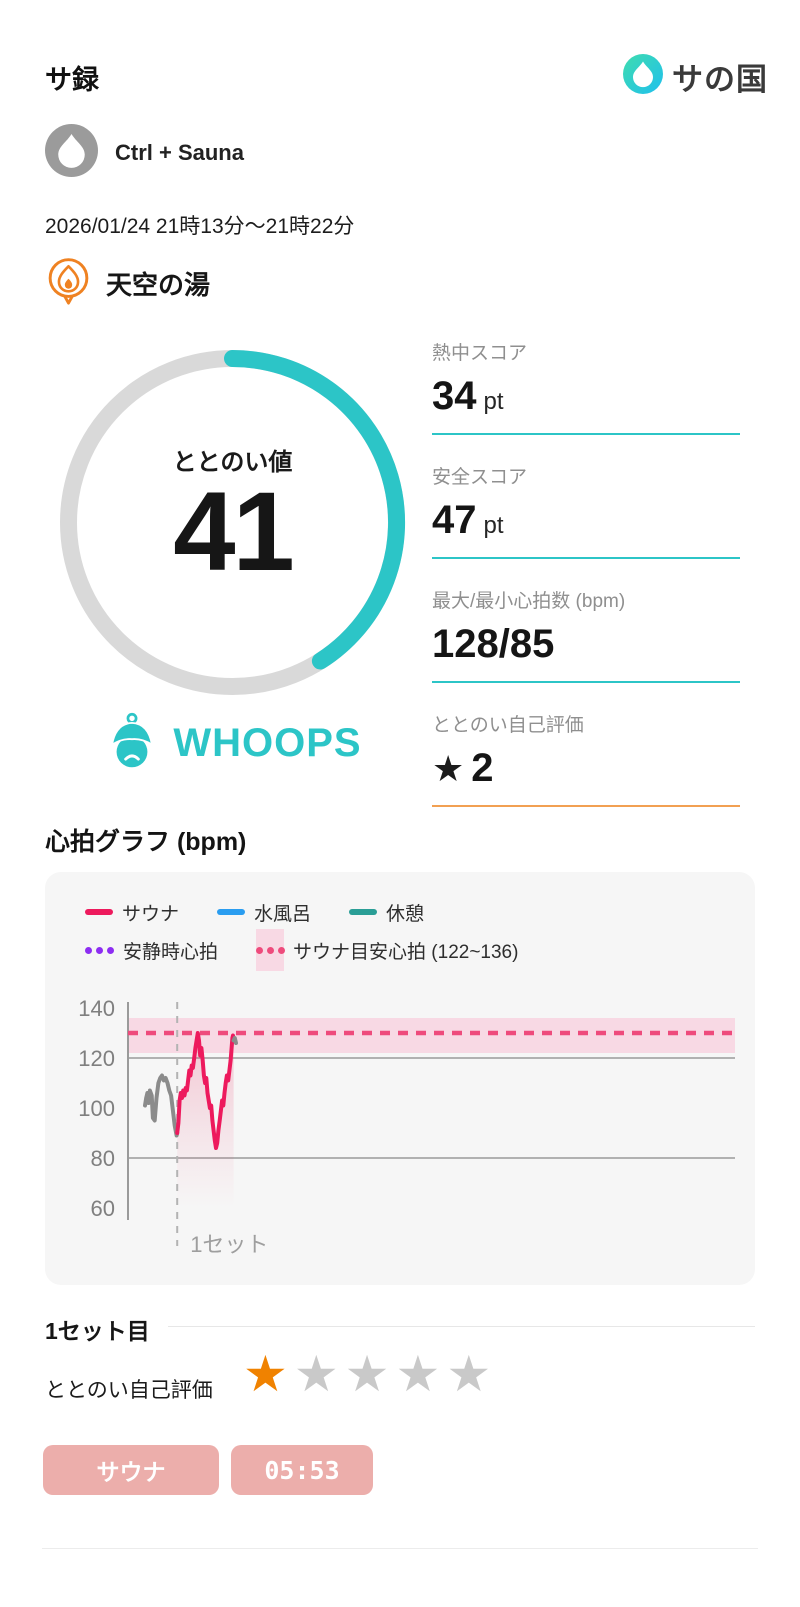  I want to click on set-heading: 1セット目, so click(97, 1331).